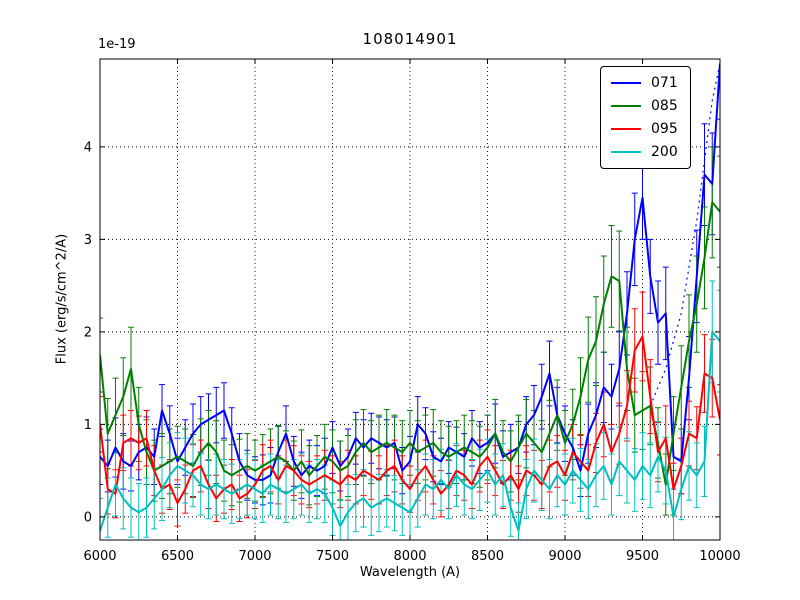 The width and height of the screenshot is (800, 600). What do you see at coordinates (645, 117) in the screenshot?
I see `legend: 071 085 095 200` at bounding box center [645, 117].